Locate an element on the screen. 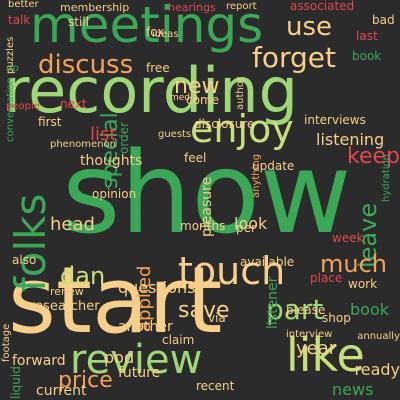 The image size is (400, 400). word-hearings: hearings is located at coordinates (192, 7).